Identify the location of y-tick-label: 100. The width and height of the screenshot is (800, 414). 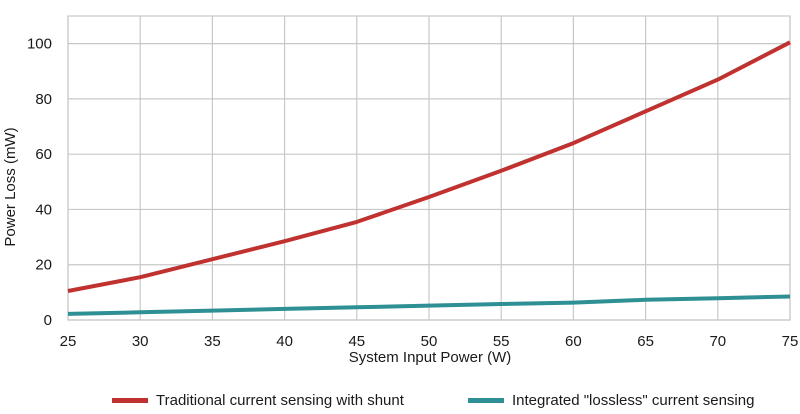
(39, 44).